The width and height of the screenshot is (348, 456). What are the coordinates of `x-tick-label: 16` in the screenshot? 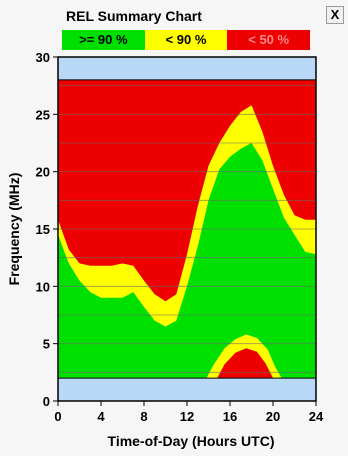 It's located at (230, 416).